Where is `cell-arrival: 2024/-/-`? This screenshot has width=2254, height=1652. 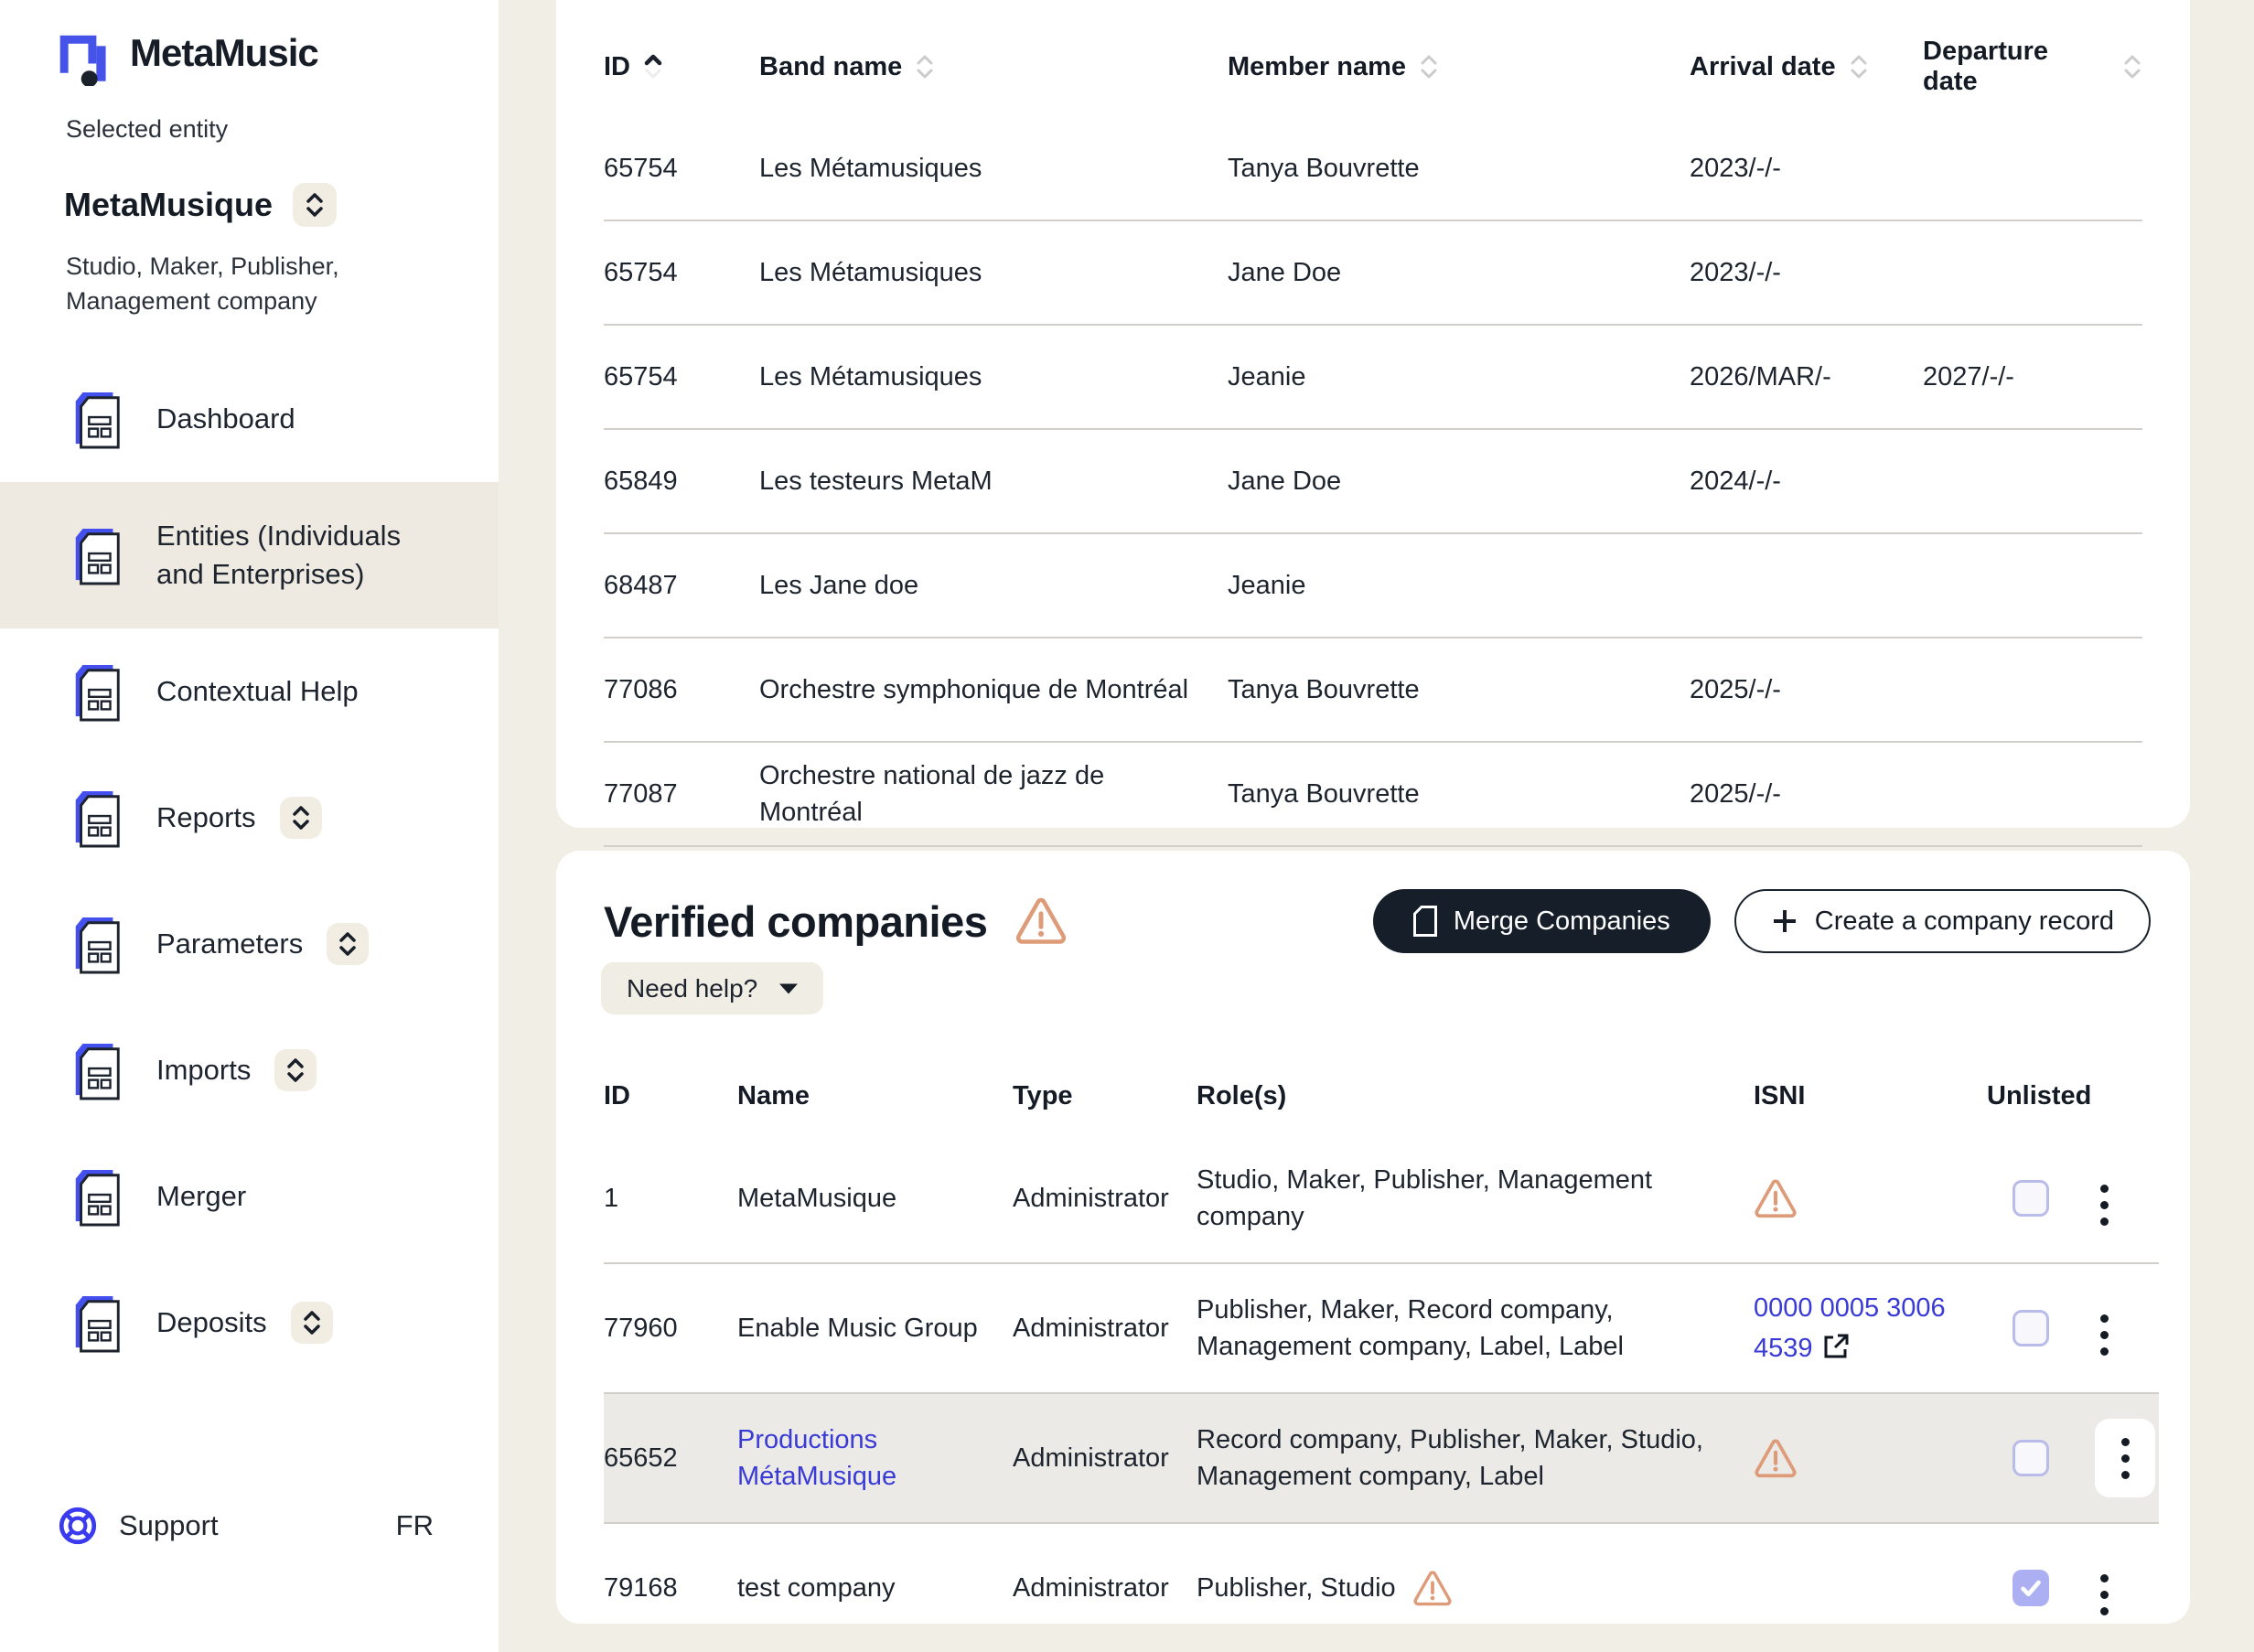
cell-arrival: 2024/-/- is located at coordinates (1736, 481).